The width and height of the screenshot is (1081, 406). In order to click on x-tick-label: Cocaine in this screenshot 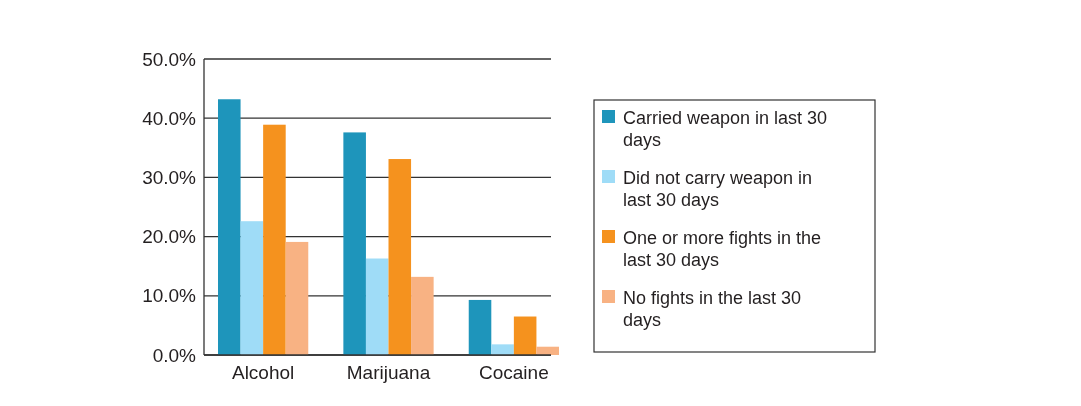, I will do `click(514, 372)`.